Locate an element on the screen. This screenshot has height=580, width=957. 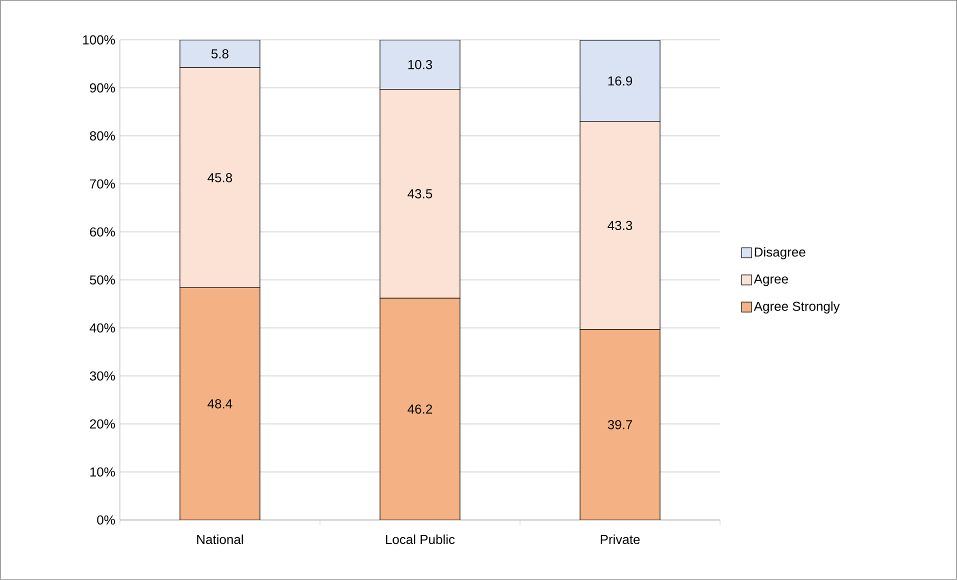
data-label: 48.4 is located at coordinates (220, 403).